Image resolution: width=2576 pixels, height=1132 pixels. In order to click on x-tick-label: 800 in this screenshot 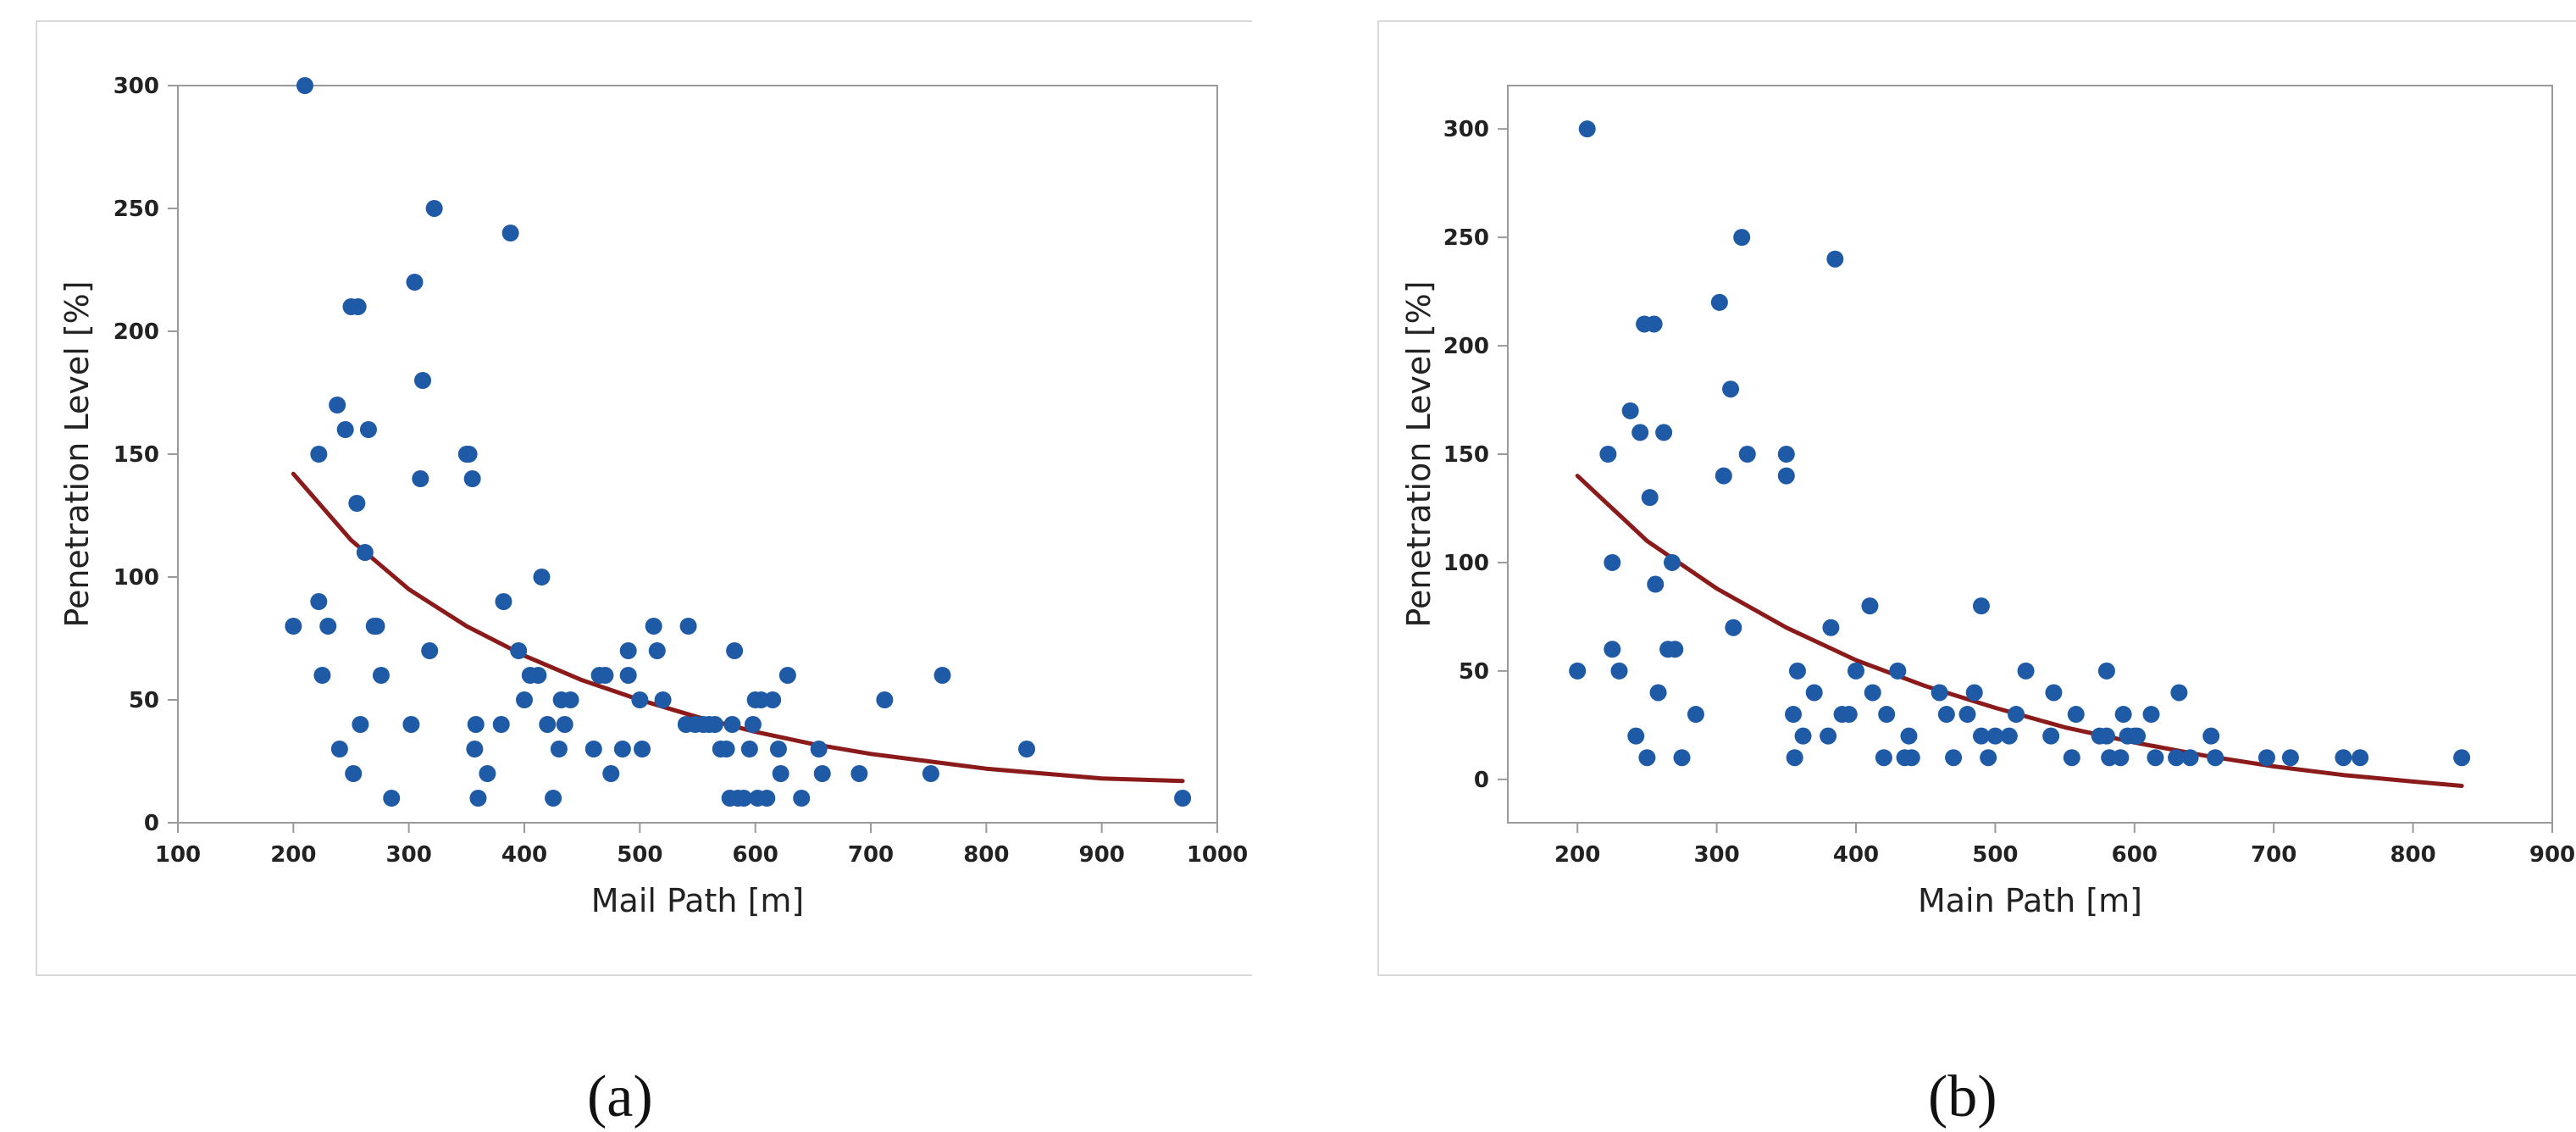, I will do `click(986, 855)`.